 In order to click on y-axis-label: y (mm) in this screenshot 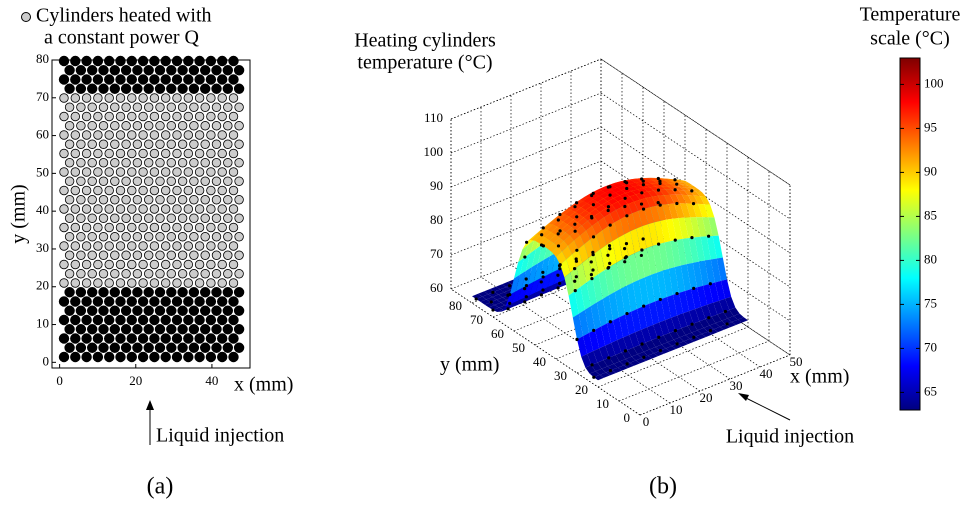, I will do `click(469, 365)`.